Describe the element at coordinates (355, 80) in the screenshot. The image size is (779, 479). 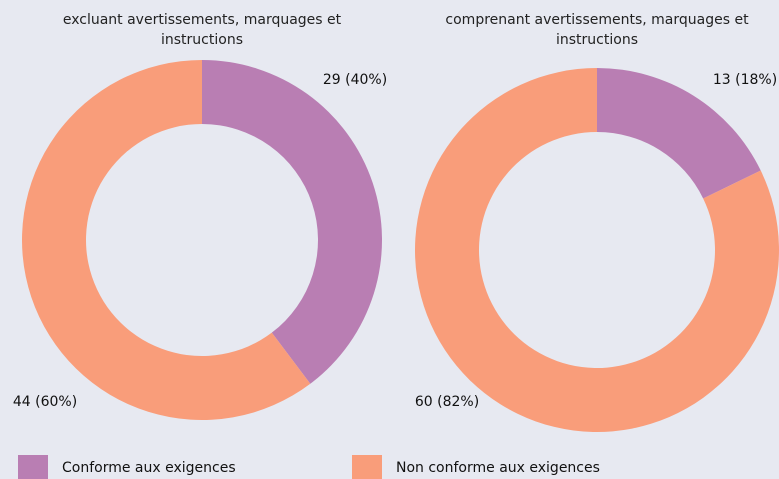
I see `data-label: 29 (40%)` at that location.